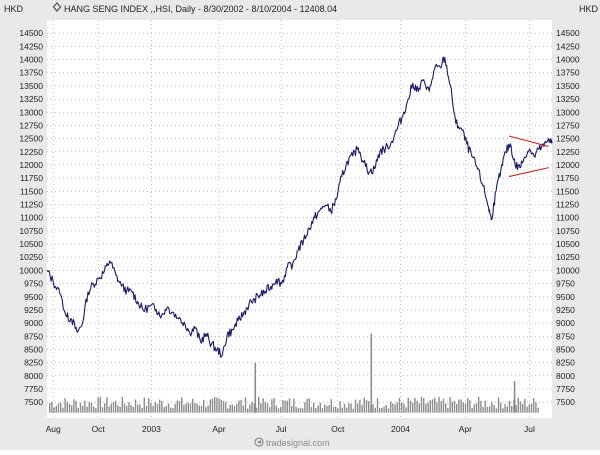 The height and width of the screenshot is (455, 600). Describe the element at coordinates (31, 33) in the screenshot. I see `y-tick-label-left: 14500` at that location.